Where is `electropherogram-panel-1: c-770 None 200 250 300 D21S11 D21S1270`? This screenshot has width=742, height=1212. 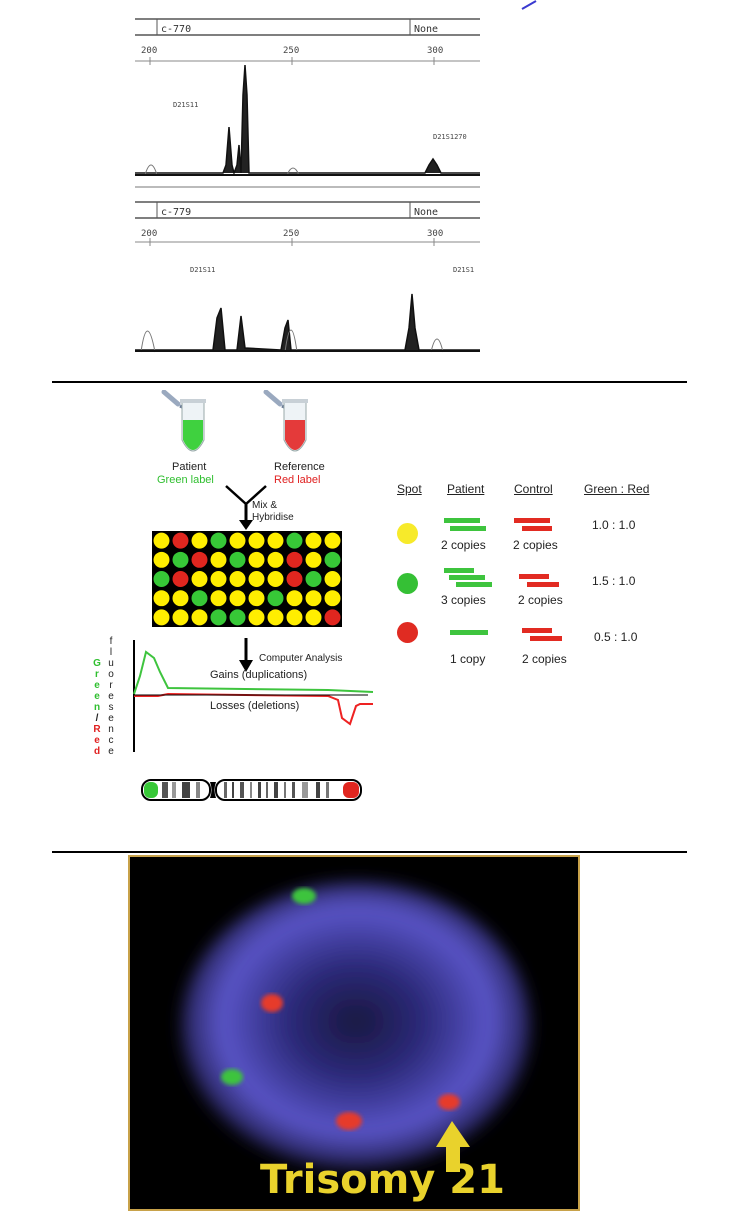
electropherogram-panel-1: c-770 None 200 250 300 D21S11 D21S1270 is located at coordinates (307, 102).